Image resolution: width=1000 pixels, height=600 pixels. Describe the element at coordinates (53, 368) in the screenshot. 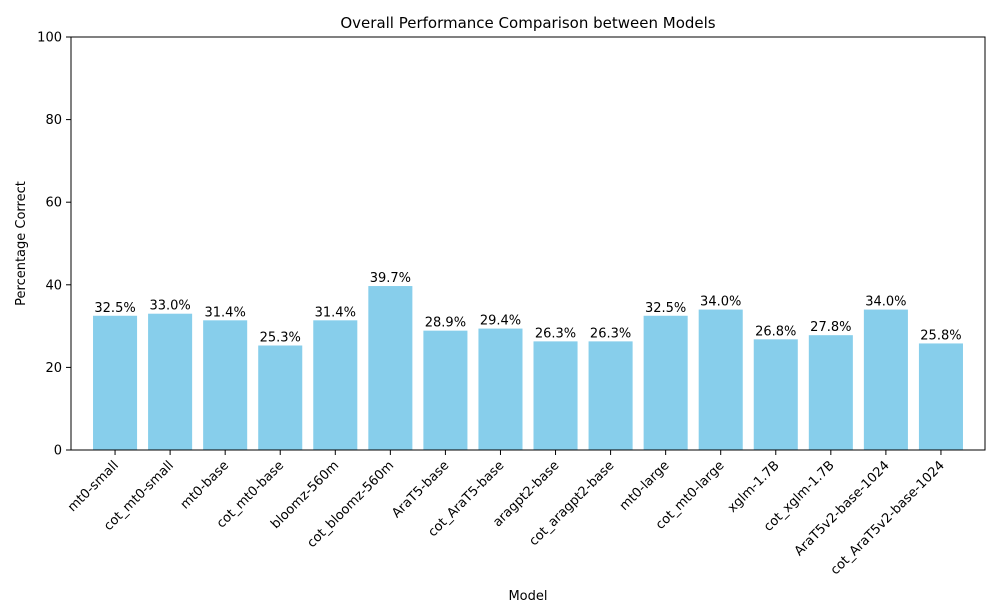

I see `y-tick-label: 20` at that location.